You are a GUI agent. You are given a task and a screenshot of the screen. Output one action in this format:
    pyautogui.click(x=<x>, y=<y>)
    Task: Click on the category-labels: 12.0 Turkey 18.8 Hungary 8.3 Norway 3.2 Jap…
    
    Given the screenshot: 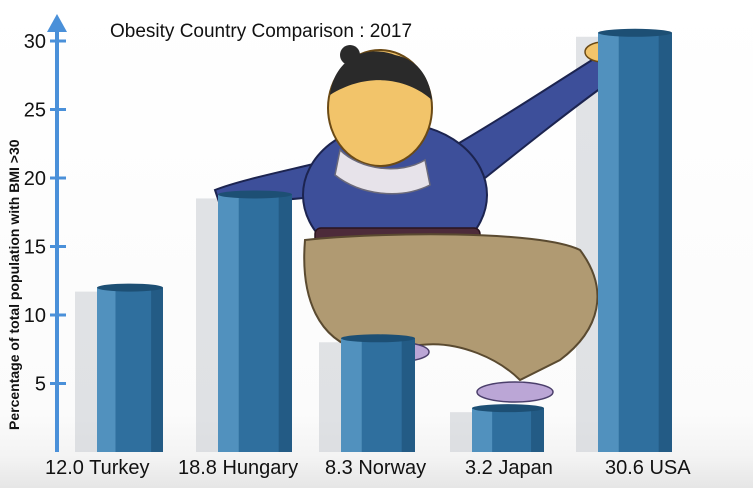 What is the action you would take?
    pyautogui.click(x=368, y=468)
    